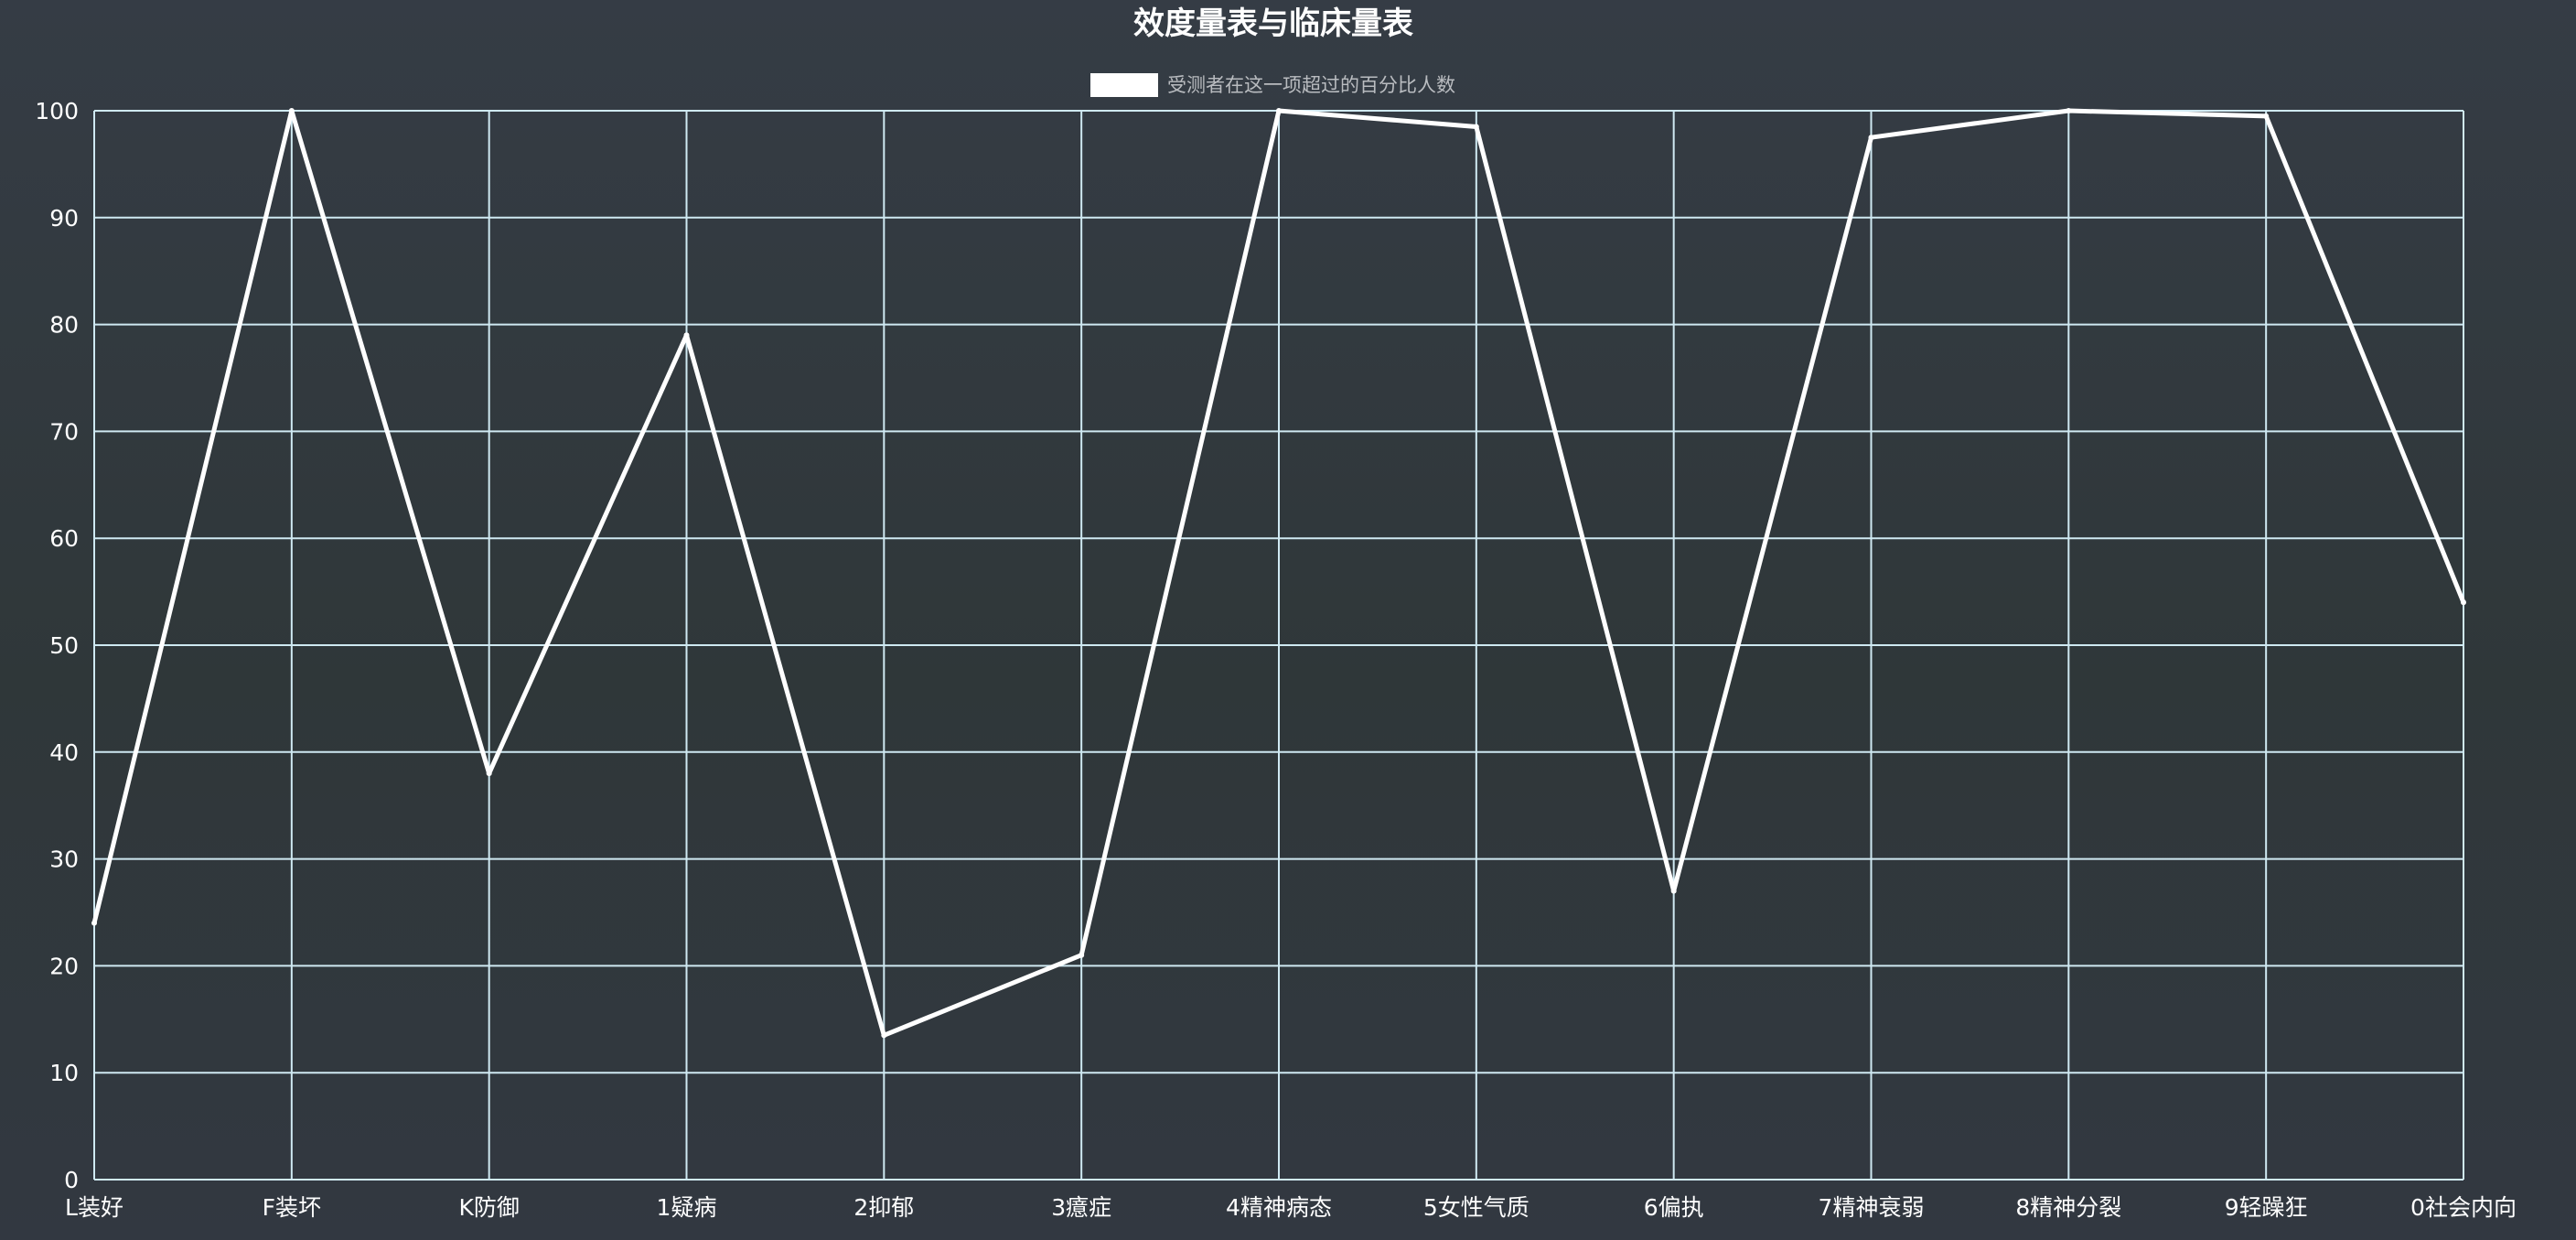 This screenshot has width=2576, height=1240. Describe the element at coordinates (2266, 1207) in the screenshot. I see `x-tick-label: 9轻躁狂` at that location.